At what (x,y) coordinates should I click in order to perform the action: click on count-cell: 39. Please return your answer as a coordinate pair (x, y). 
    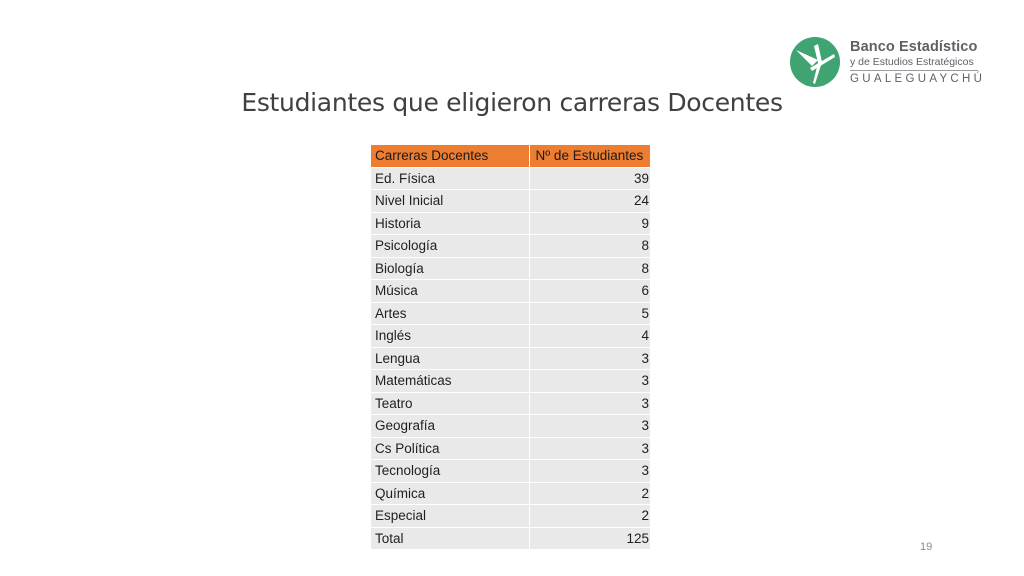
    Looking at the image, I should click on (589, 178).